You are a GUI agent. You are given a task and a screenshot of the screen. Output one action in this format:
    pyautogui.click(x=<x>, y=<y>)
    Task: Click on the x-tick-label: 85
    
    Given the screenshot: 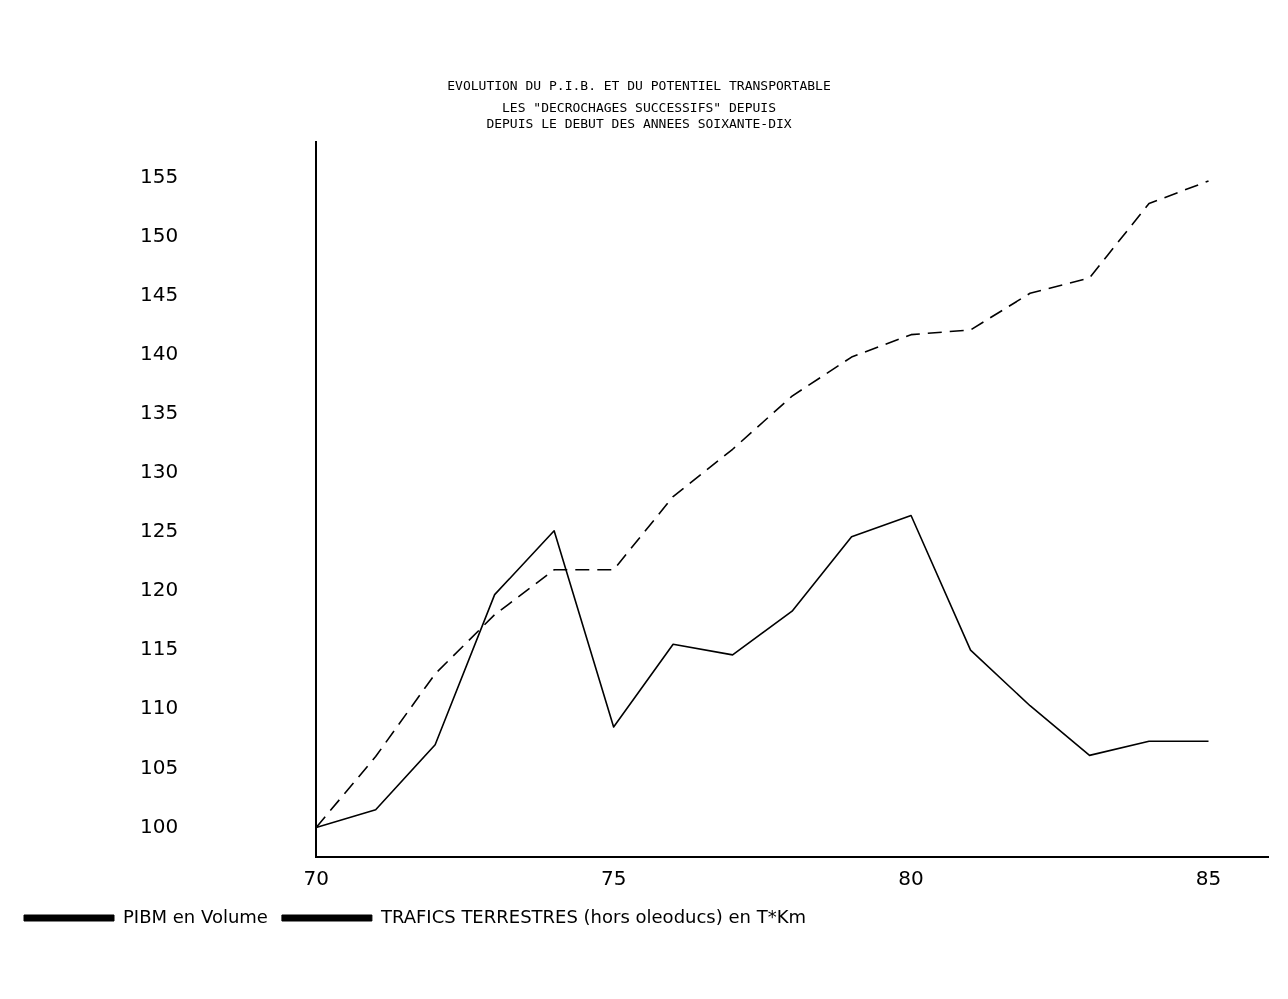 What is the action you would take?
    pyautogui.click(x=1208, y=878)
    